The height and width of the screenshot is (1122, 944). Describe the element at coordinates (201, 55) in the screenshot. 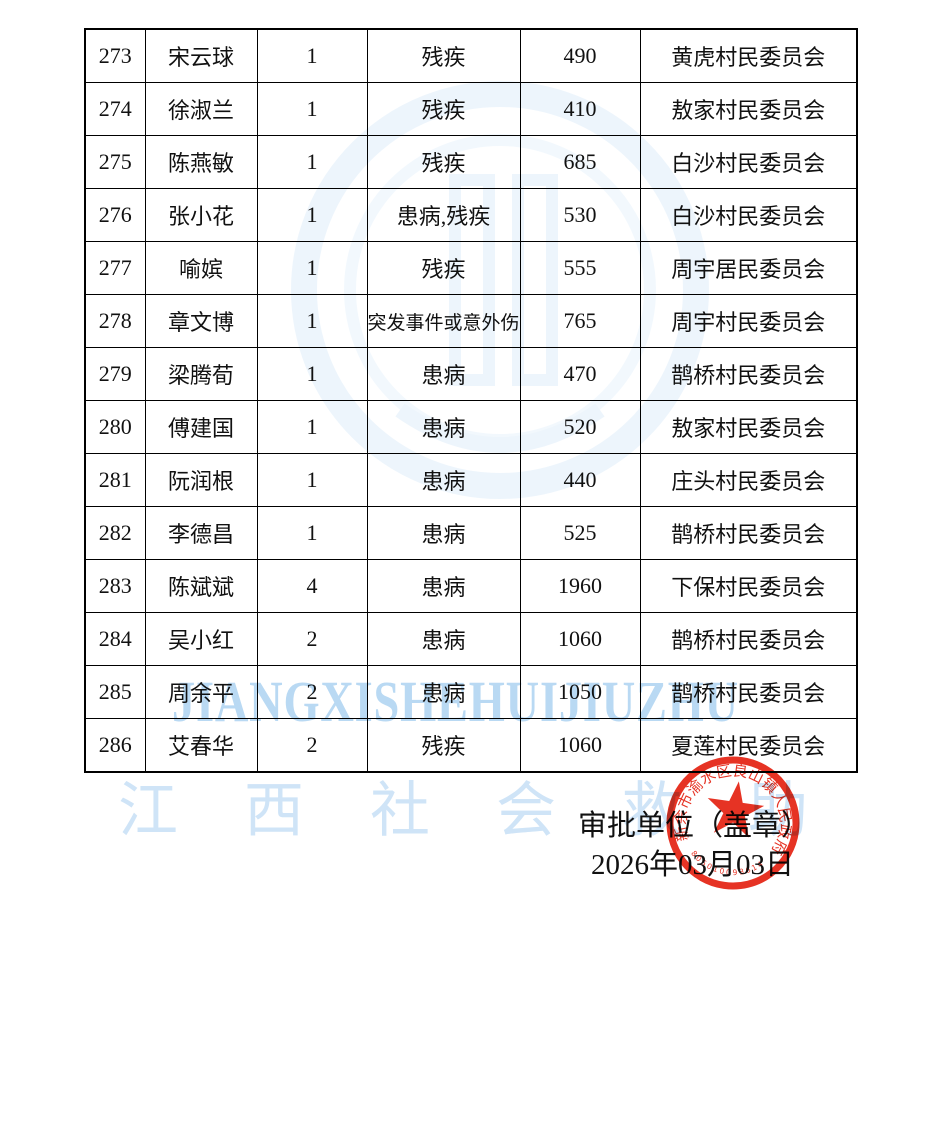

I see `cell-name: 宋云球` at that location.